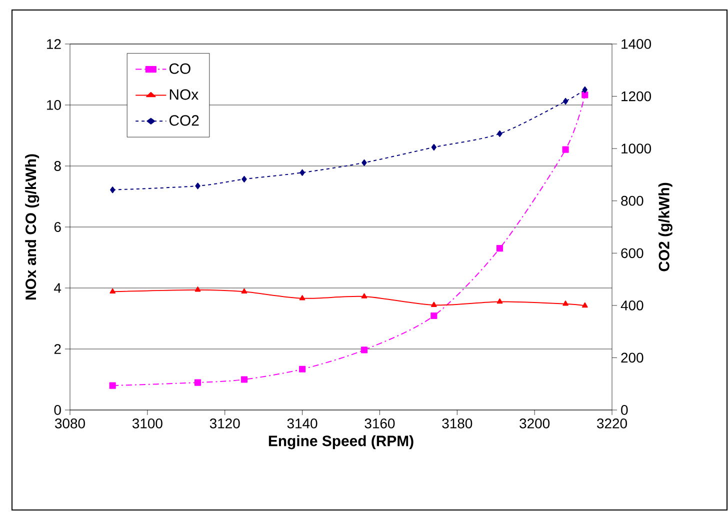 This screenshot has width=728, height=512. What do you see at coordinates (665, 227) in the screenshot?
I see `y2-axis-title: CO2 (g/kWh)` at bounding box center [665, 227].